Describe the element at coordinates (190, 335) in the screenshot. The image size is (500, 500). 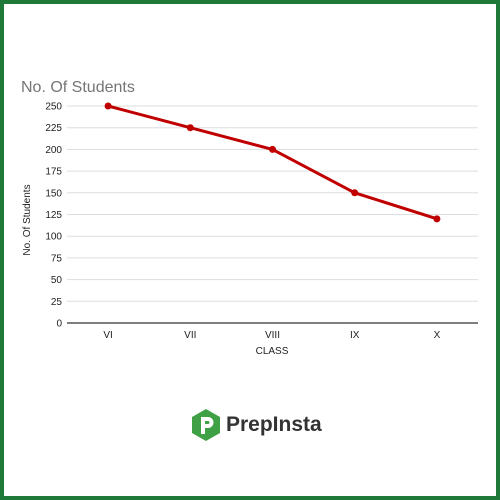
I see `x-tick-label: VII` at that location.